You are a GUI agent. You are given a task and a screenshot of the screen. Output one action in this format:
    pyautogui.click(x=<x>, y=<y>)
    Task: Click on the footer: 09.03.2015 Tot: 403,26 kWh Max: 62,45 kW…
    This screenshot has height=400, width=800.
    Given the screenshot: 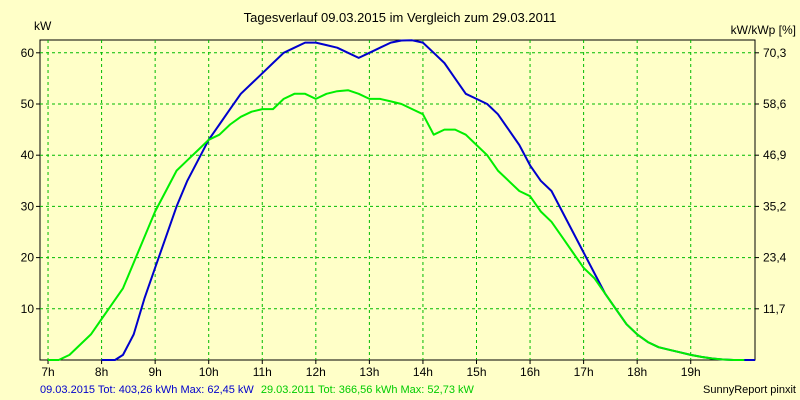 What is the action you would take?
    pyautogui.click(x=418, y=390)
    